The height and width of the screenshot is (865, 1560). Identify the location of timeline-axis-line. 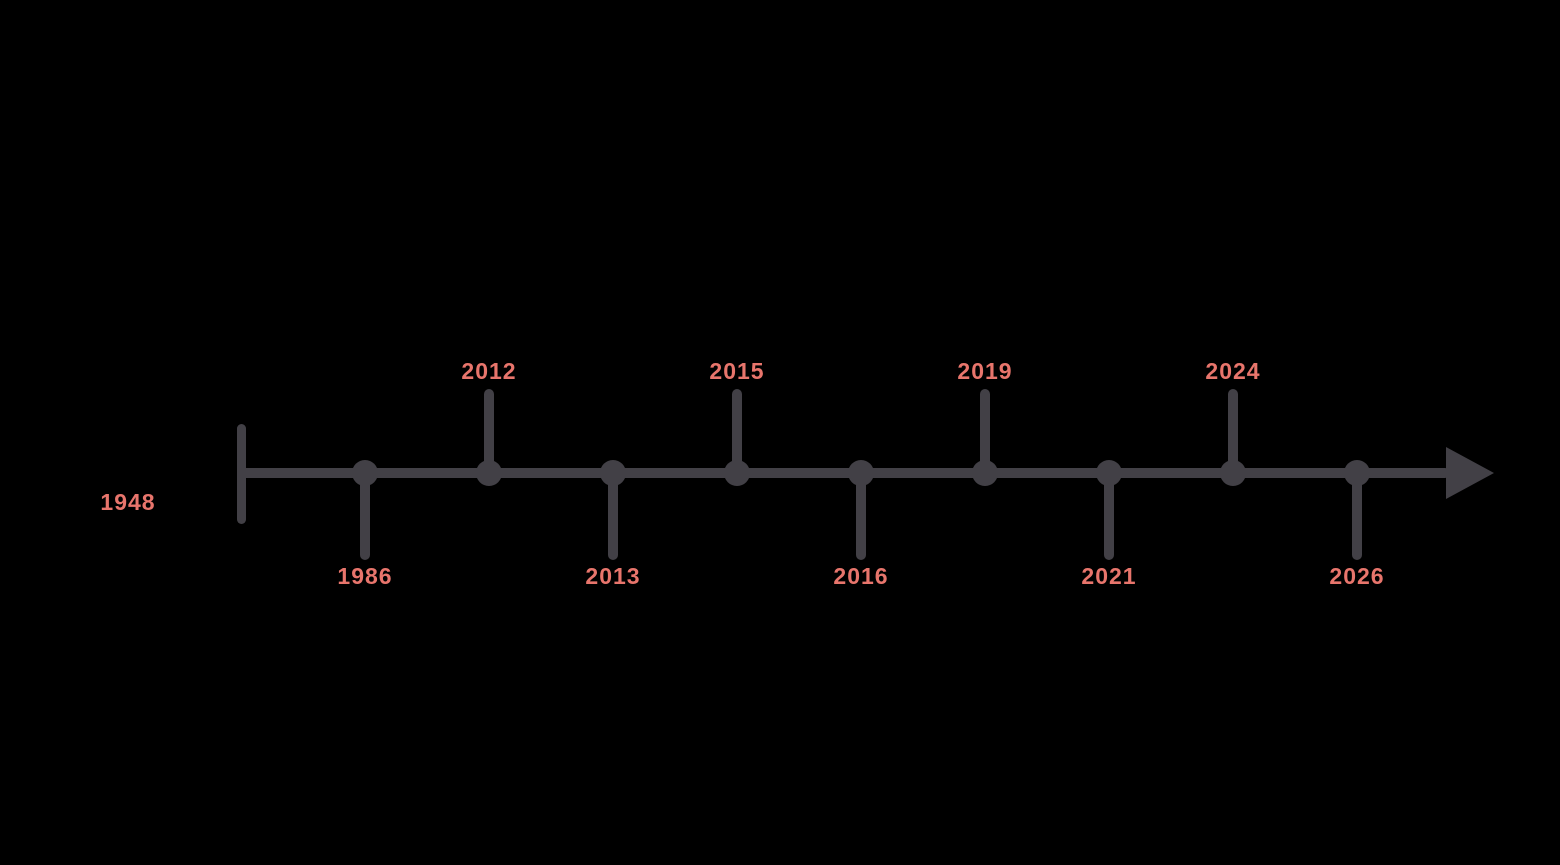
(845, 473).